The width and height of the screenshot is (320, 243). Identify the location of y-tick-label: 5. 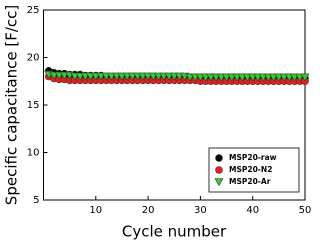
(36, 200).